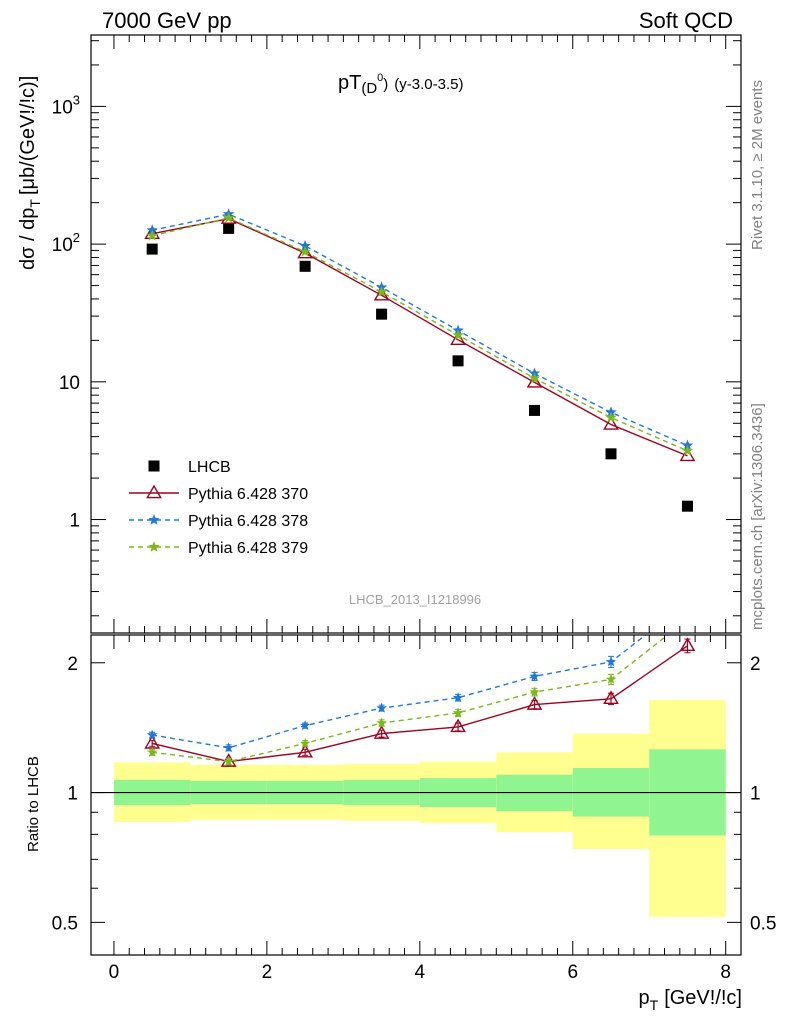 The width and height of the screenshot is (786, 1024). I want to click on upper-ytick-label: 1, so click(74, 521).